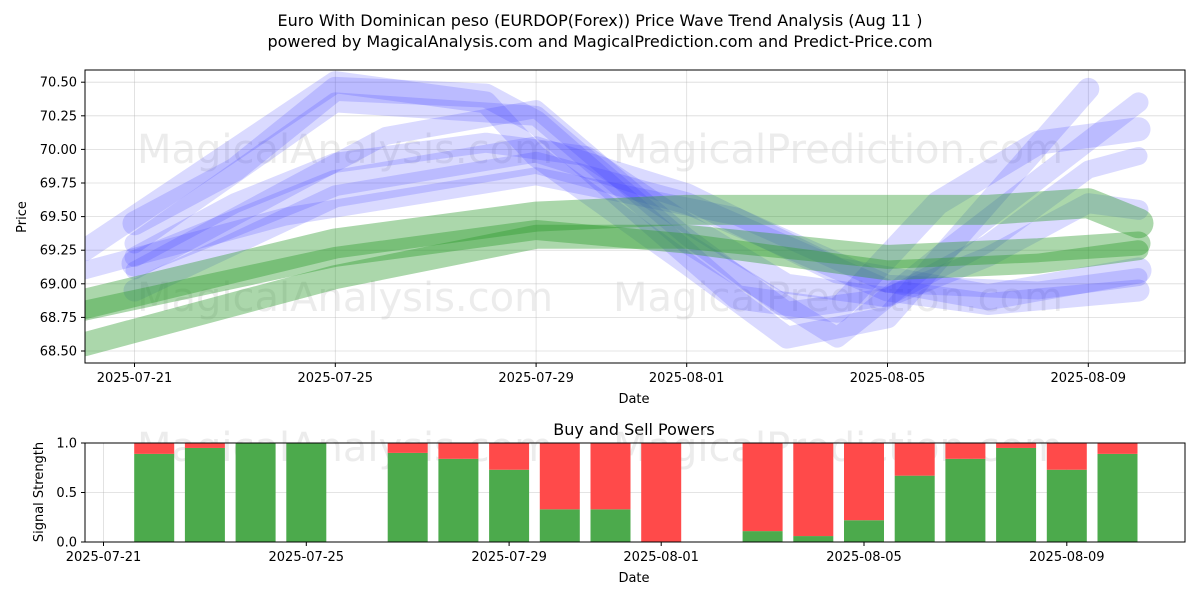 Image resolution: width=1200 pixels, height=600 pixels. What do you see at coordinates (336, 378) in the screenshot?
I see `price-x-tick-label: 2025-07-25` at bounding box center [336, 378].